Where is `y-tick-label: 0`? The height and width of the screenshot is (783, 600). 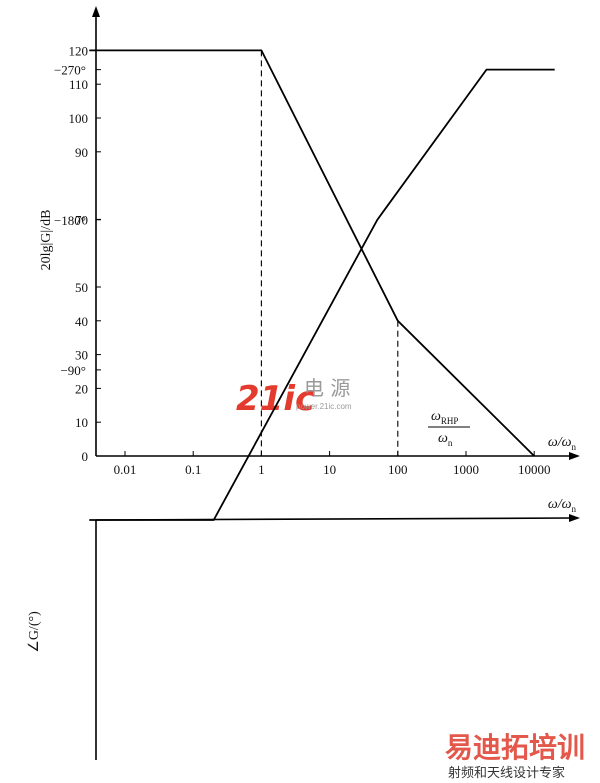
y-tick-label: 0 is located at coordinates (85, 456).